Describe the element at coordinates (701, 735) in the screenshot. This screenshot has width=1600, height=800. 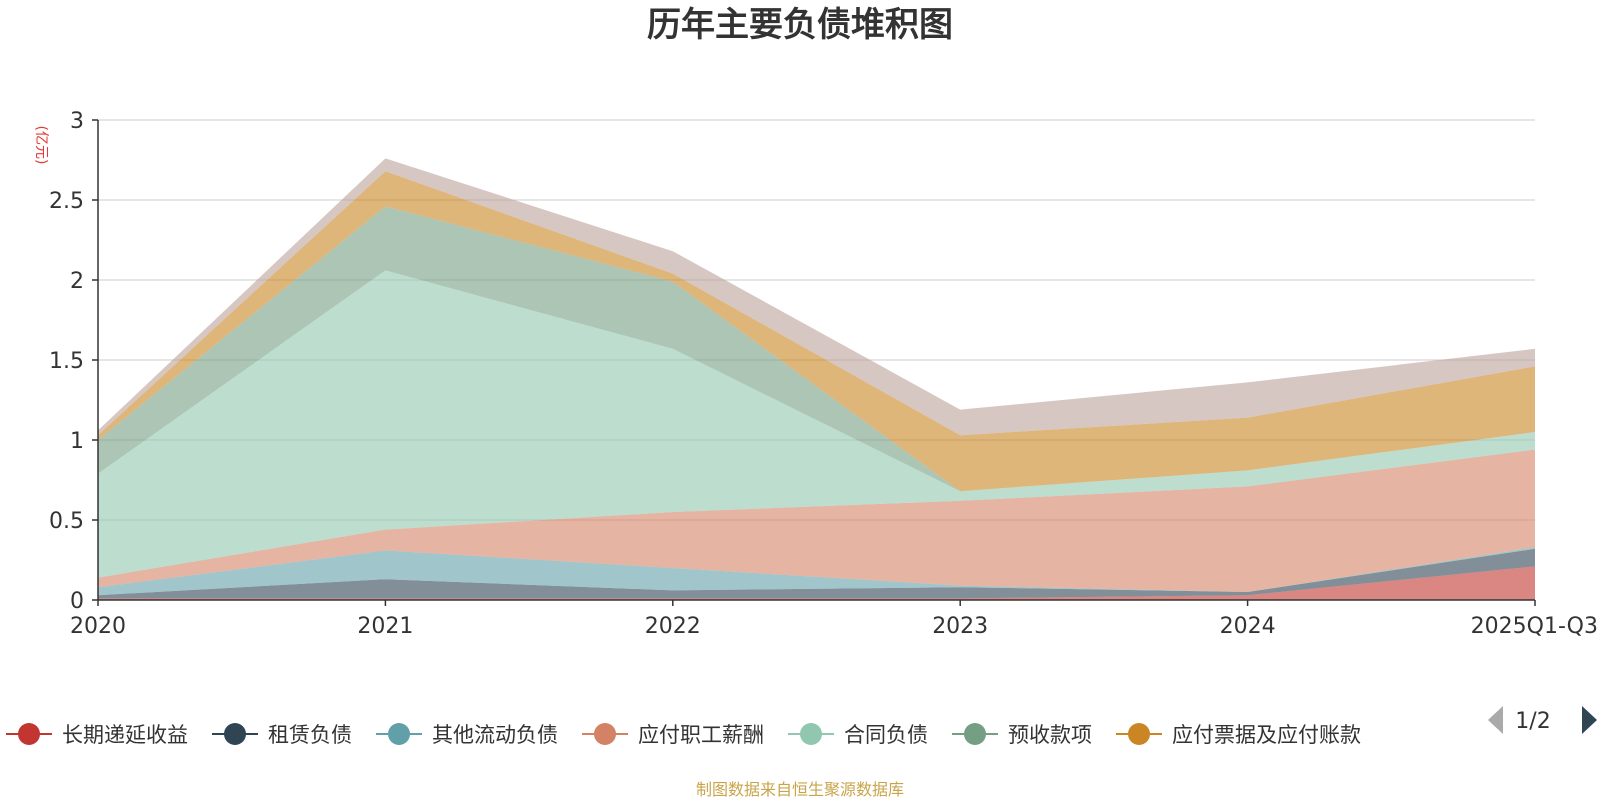
I see `legend-label: 应付职工薪酬` at that location.